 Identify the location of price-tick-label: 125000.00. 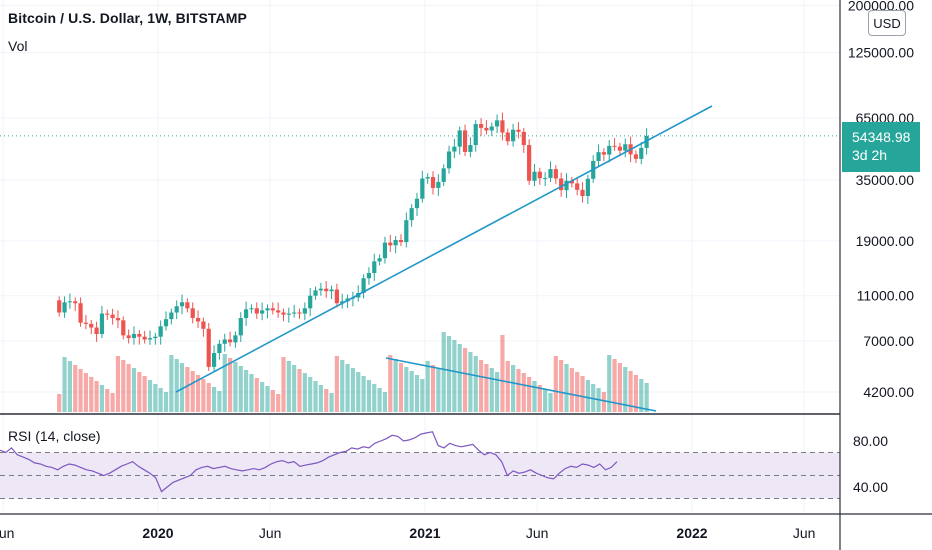
(881, 53).